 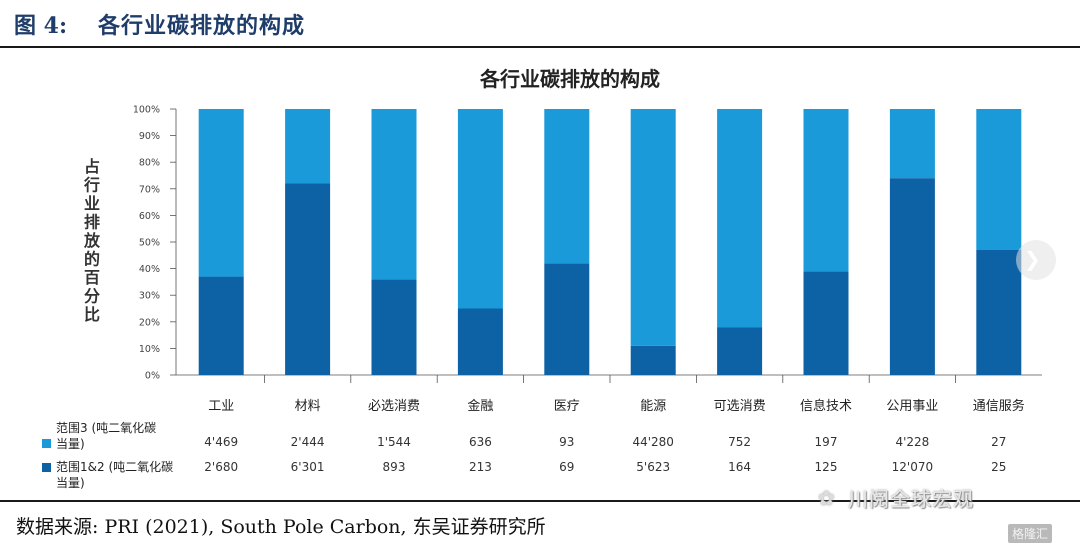 What do you see at coordinates (480, 406) in the screenshot?
I see `x-tick-label: 金融` at bounding box center [480, 406].